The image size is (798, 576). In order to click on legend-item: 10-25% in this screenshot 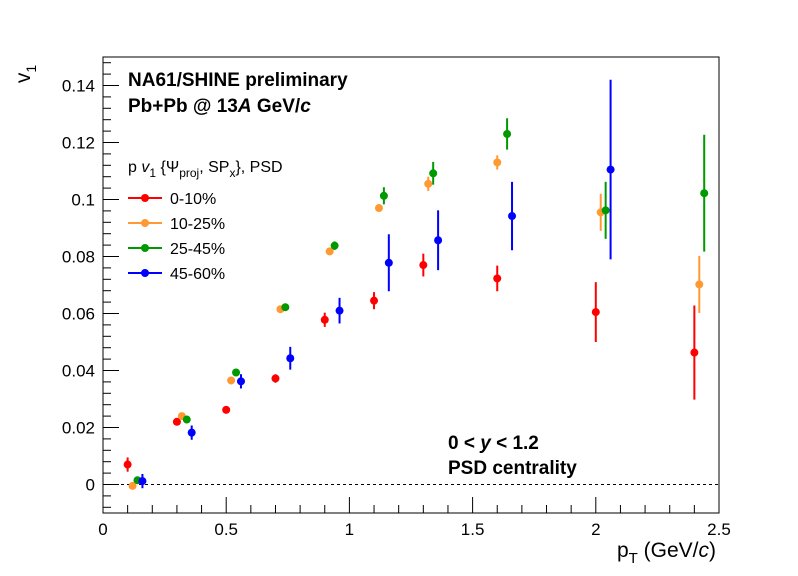, I will do `click(176, 224)`.